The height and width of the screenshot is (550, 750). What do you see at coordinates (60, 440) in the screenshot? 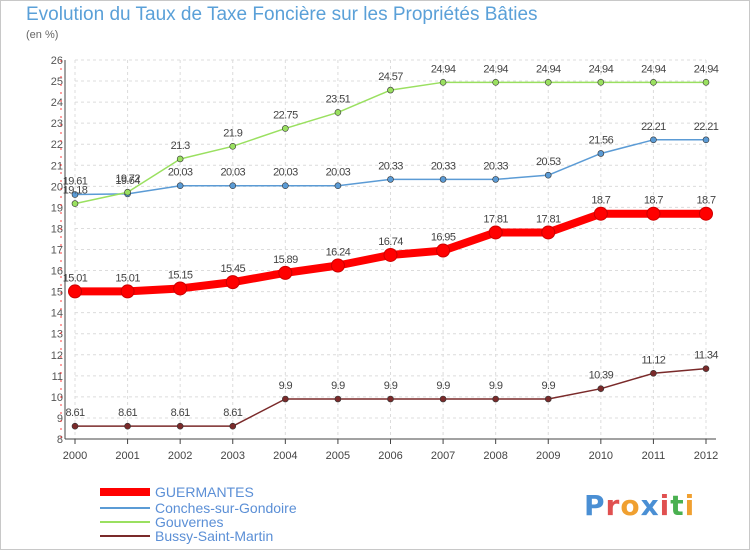
I see `y-tick-label: 8` at bounding box center [60, 440].